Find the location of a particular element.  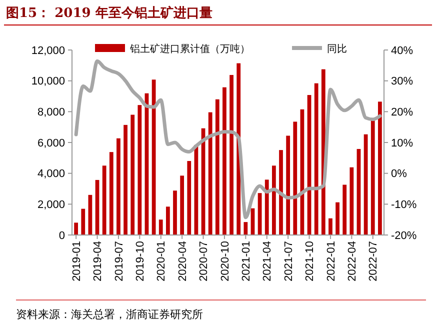

x-tick-label: 2022-04 is located at coordinates (352, 261).